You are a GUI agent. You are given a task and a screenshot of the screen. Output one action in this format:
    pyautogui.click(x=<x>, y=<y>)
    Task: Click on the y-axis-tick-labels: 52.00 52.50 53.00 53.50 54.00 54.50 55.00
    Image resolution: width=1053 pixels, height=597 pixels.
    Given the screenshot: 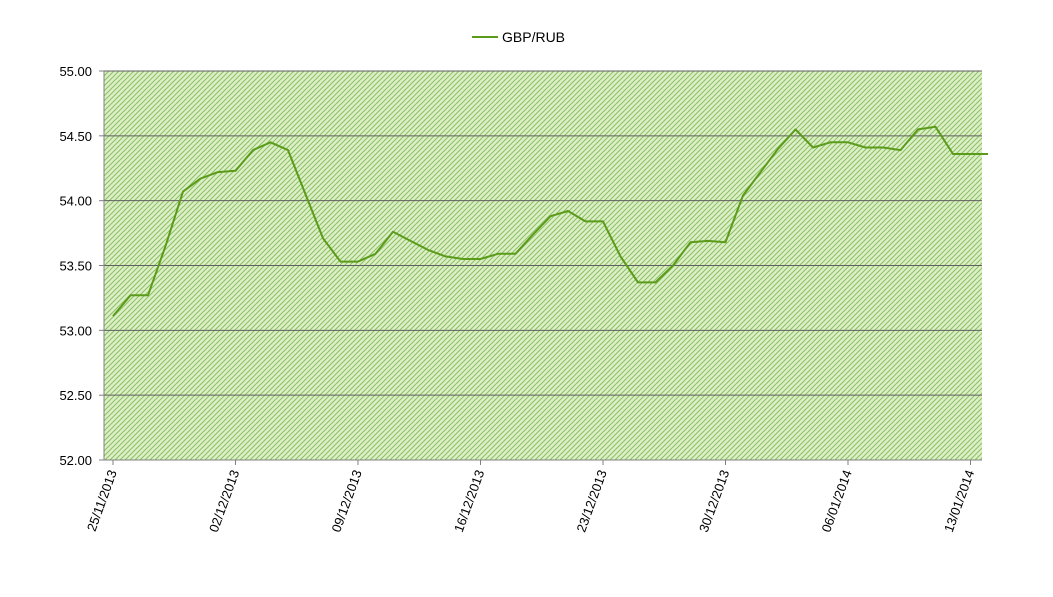 What is the action you would take?
    pyautogui.click(x=75, y=266)
    